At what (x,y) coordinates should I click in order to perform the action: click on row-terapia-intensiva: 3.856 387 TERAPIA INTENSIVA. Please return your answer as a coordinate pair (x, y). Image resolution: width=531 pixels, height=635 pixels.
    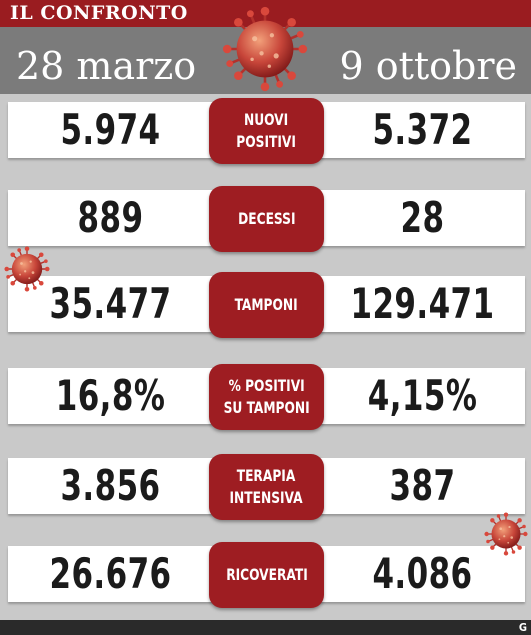
    Looking at the image, I should click on (265, 486).